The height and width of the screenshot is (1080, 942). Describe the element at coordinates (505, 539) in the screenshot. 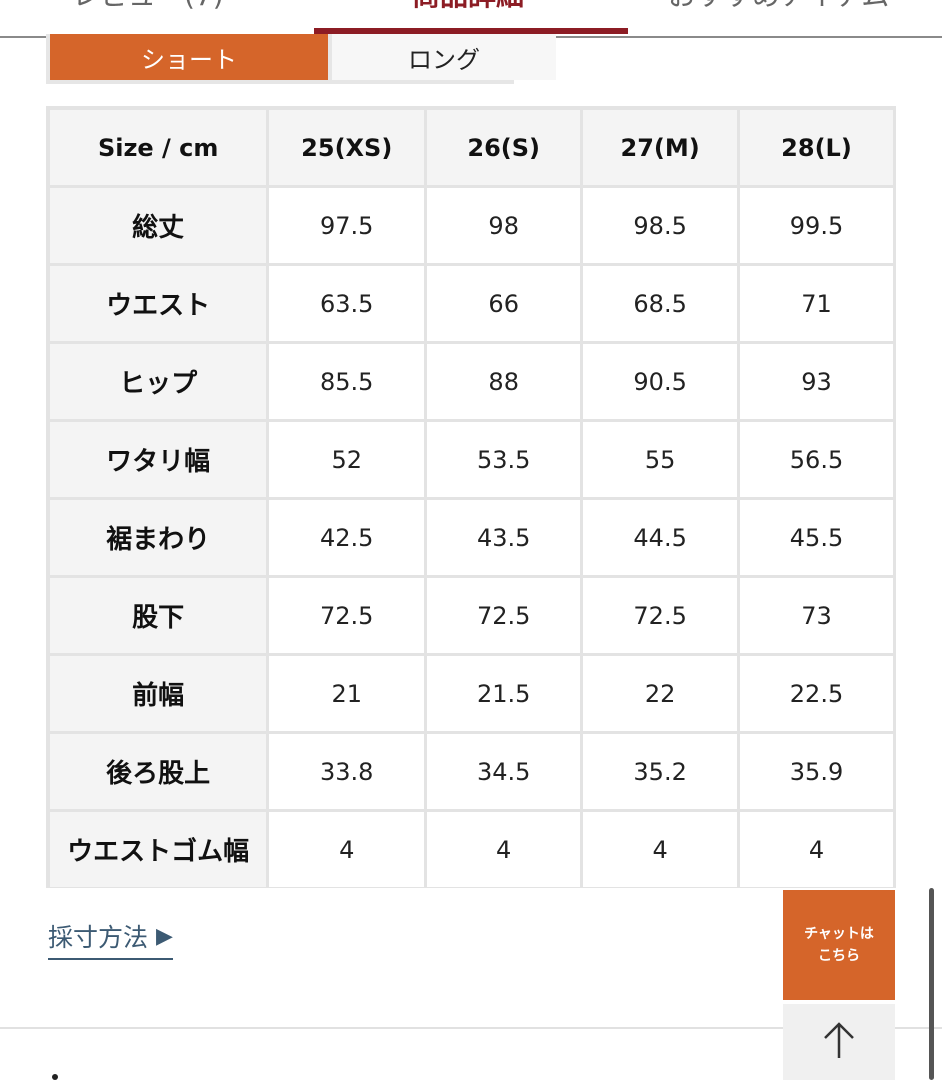

I see `table-cell: 43.5` at that location.